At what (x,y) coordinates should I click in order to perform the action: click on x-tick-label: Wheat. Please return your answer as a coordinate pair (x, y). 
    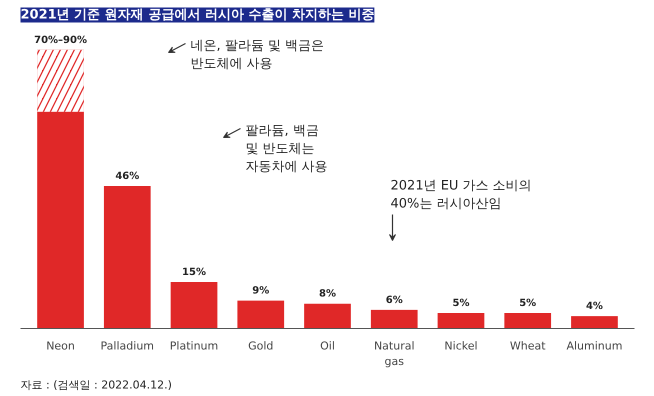
    Looking at the image, I should click on (528, 346).